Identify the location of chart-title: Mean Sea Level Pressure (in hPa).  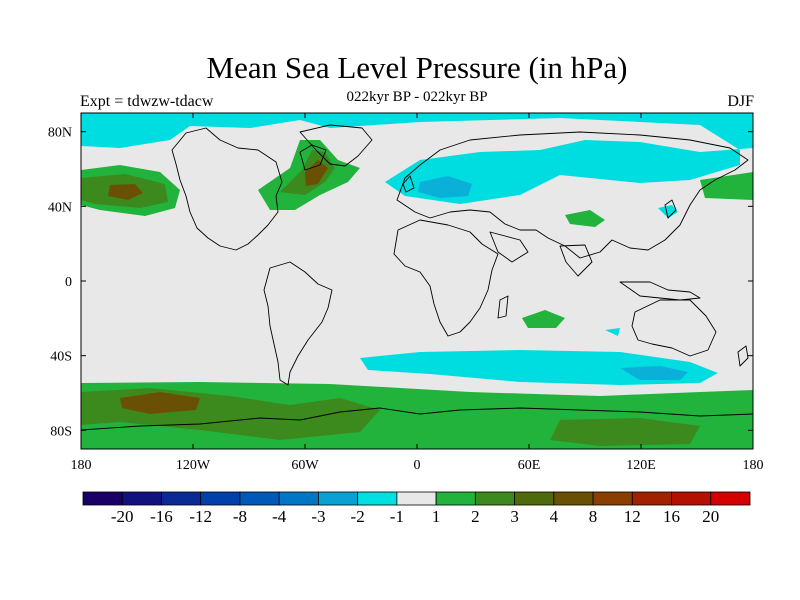
(417, 67).